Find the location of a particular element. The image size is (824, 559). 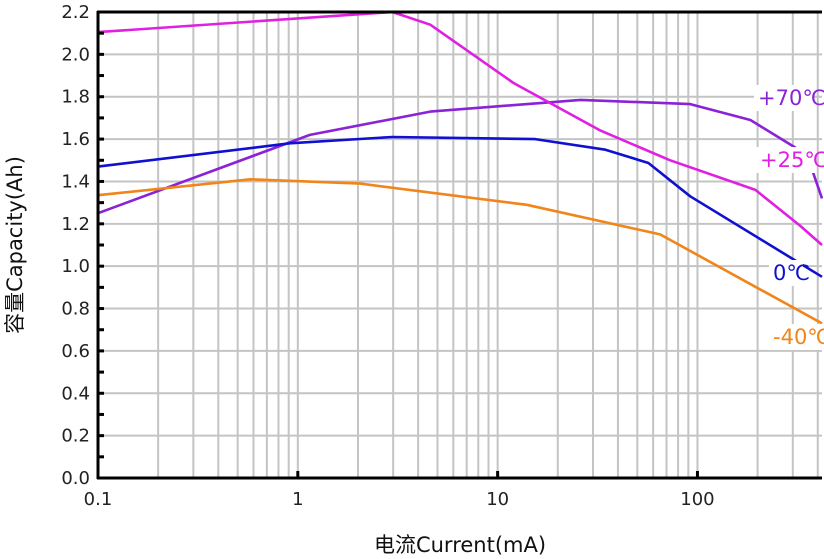

x-tick-label: 1 is located at coordinates (297, 499).